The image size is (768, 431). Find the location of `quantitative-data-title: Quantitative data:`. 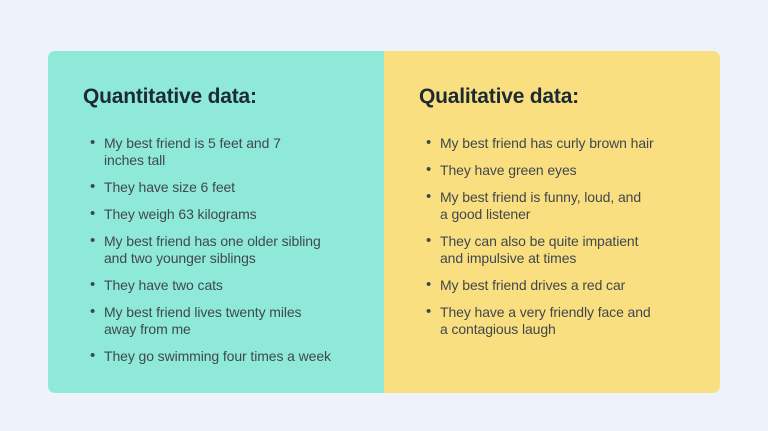

quantitative-data-title: Quantitative data: is located at coordinates (170, 96).